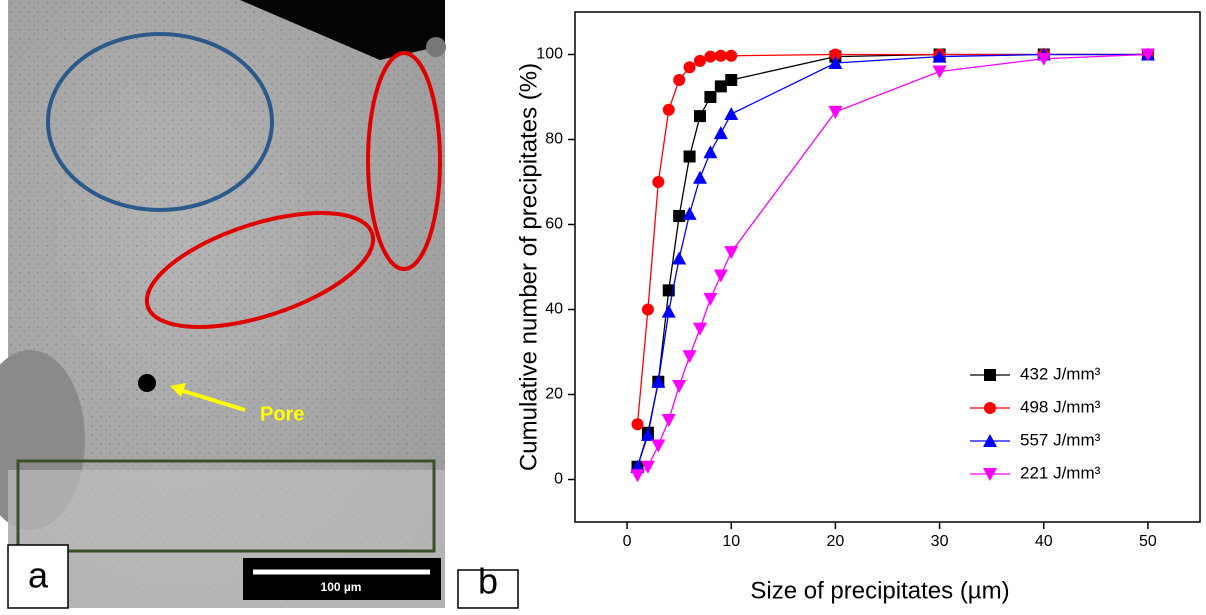 The width and height of the screenshot is (1206, 615). Describe the element at coordinates (940, 541) in the screenshot. I see `x-tick-label: 30` at that location.